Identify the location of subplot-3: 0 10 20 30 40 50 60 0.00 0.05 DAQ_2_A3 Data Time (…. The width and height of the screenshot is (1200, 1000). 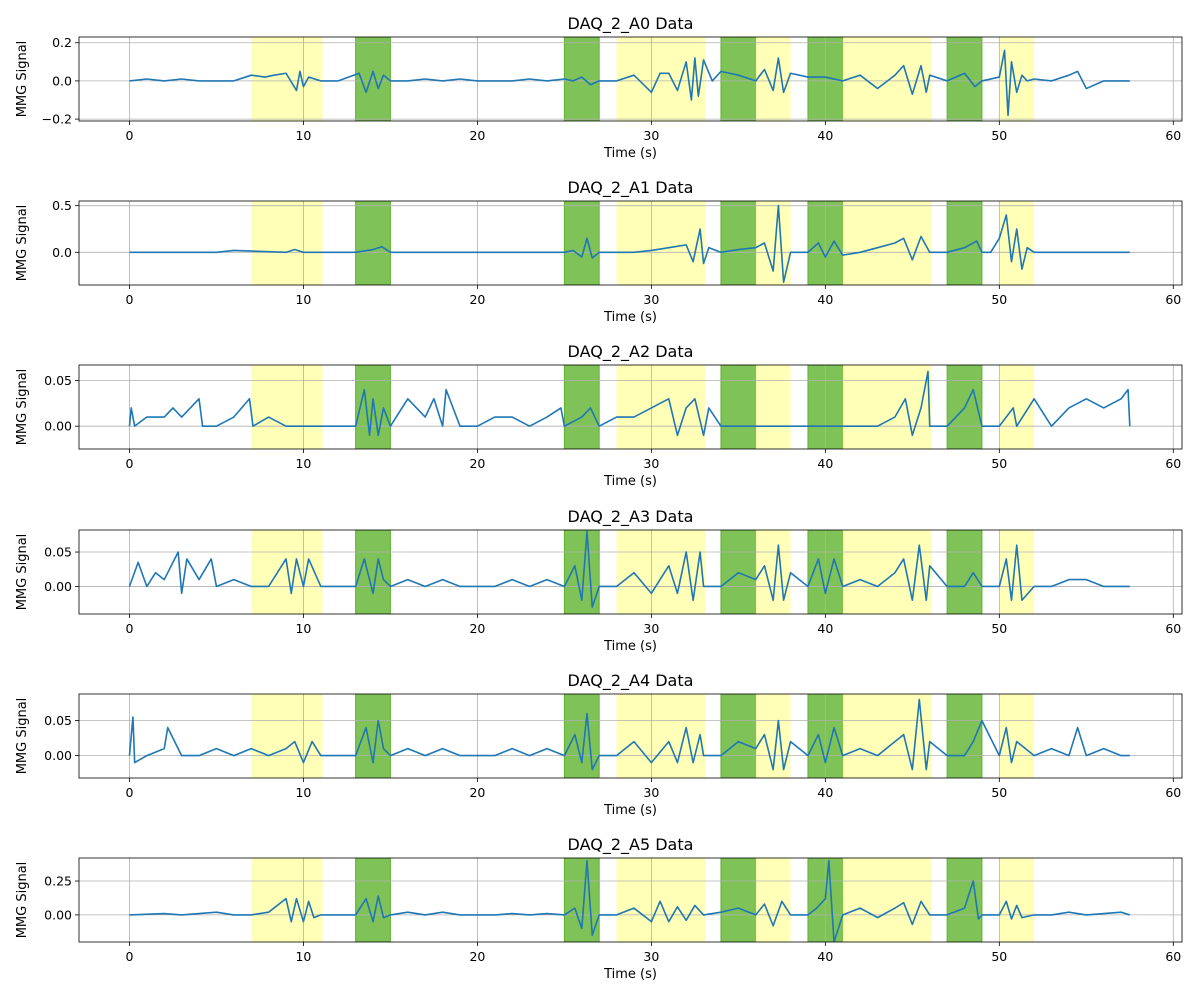
(599, 580).